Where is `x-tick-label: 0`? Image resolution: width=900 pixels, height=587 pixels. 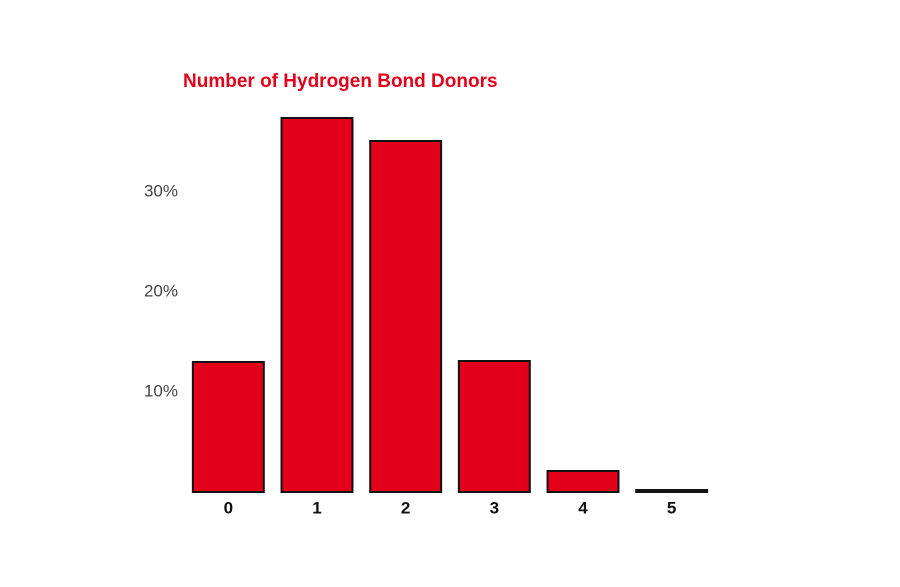
x-tick-label: 0 is located at coordinates (228, 507).